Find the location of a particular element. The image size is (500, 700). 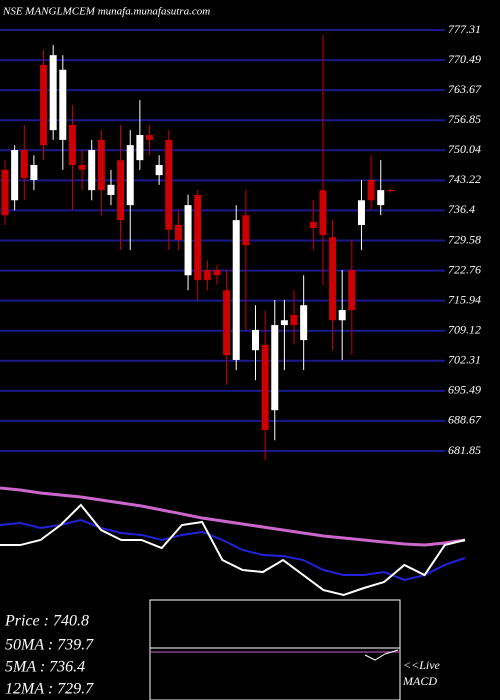

y-tick-label: 715.94 is located at coordinates (464, 299).